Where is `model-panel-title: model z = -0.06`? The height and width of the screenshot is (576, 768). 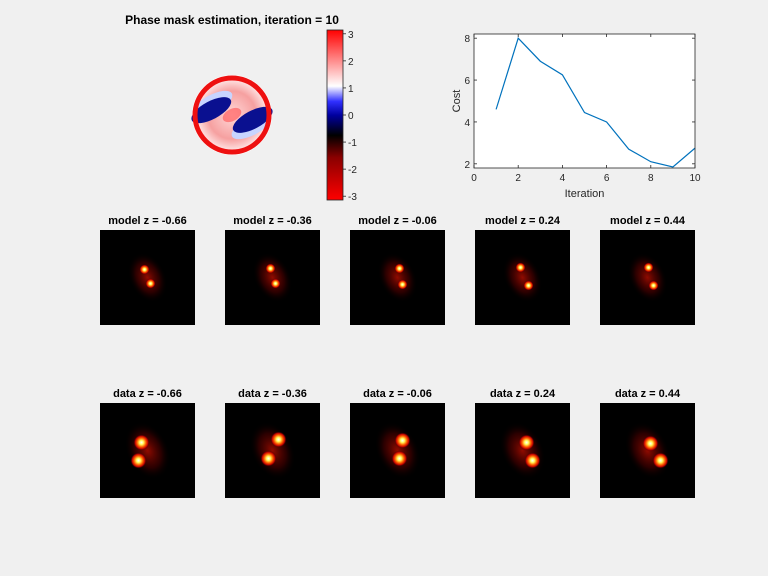
model-panel-title: model z = -0.06 is located at coordinates (397, 221).